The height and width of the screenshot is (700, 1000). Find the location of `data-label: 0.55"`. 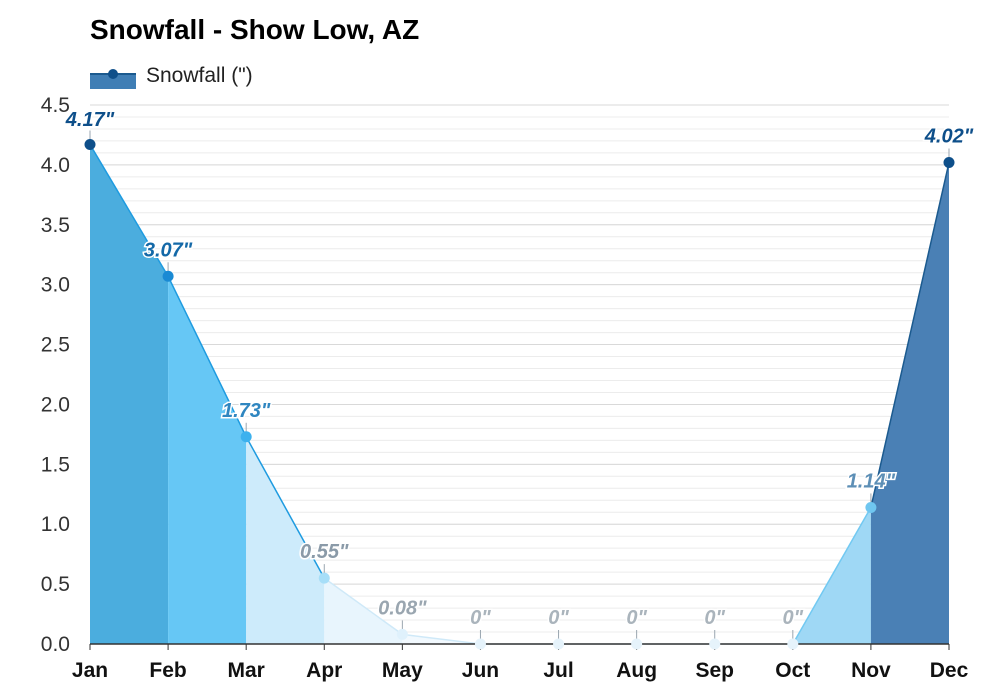

data-label: 0.55" is located at coordinates (324, 552).